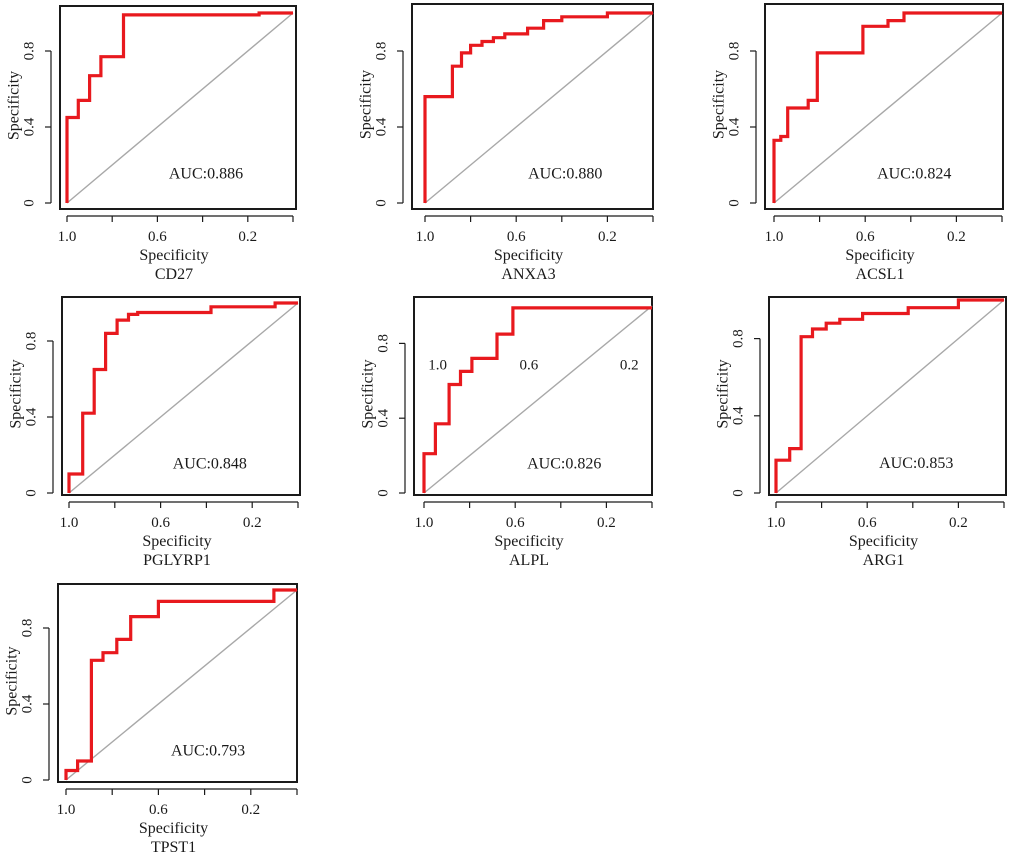 This screenshot has width=1020, height=863. Describe the element at coordinates (565, 173) in the screenshot. I see `auc-label: AUC:0.880` at that location.